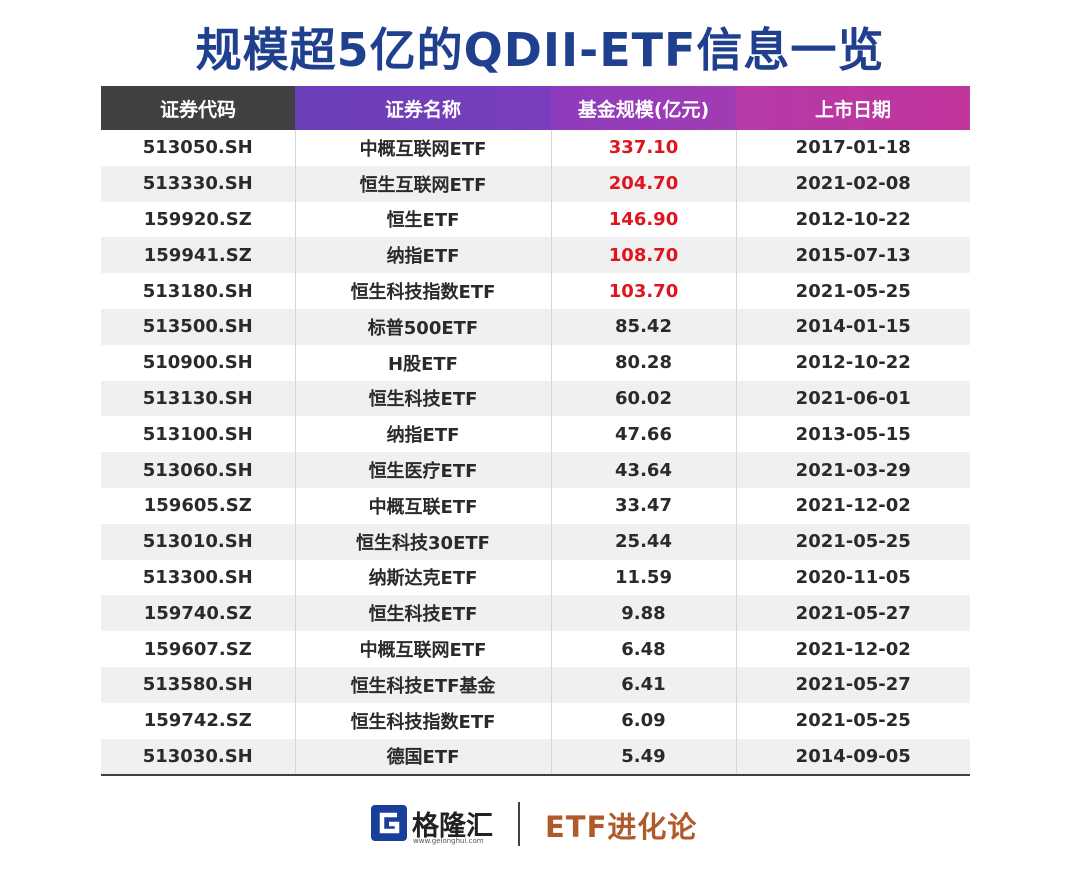  I want to click on cell-code: 513130.SH, so click(198, 398).